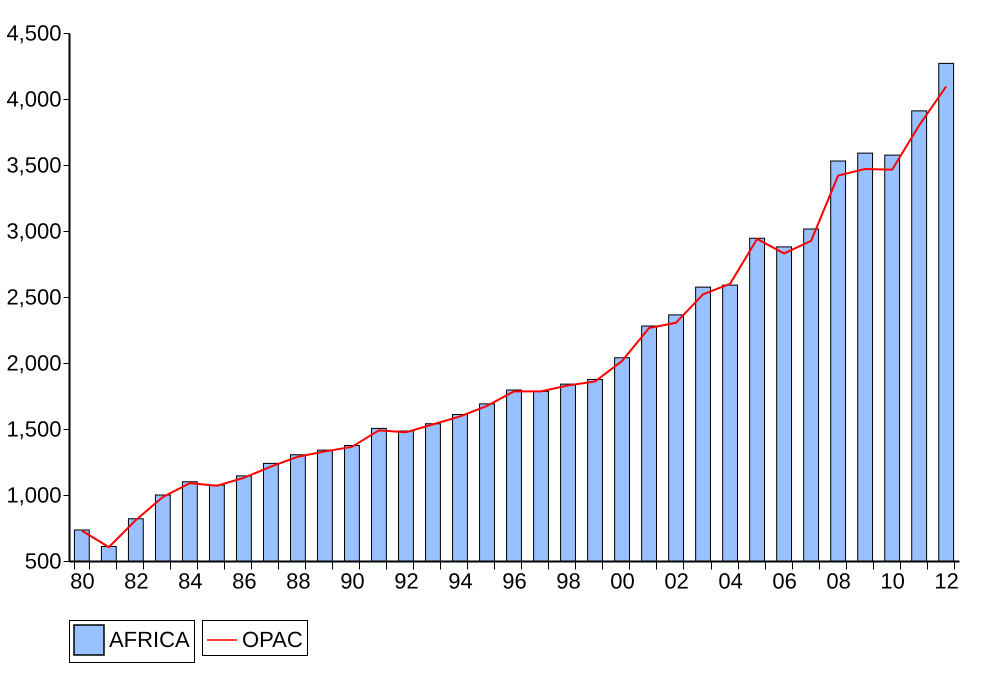  Describe the element at coordinates (892, 581) in the screenshot. I see `x-tick-label: 10` at that location.